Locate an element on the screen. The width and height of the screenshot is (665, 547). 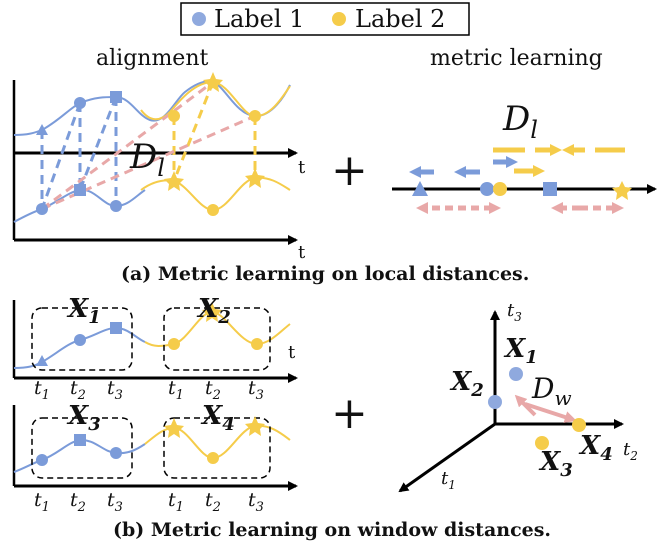
dw-arrow-in is located at coordinates (525, 405).